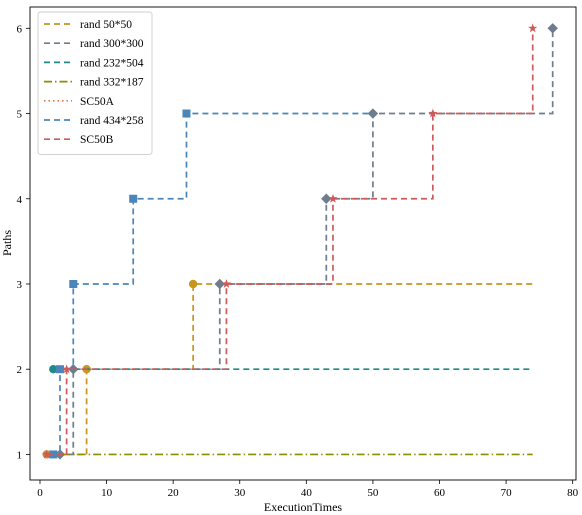 The width and height of the screenshot is (582, 515). What do you see at coordinates (303, 507) in the screenshot?
I see `x-axis-label: ExecutionTimes` at bounding box center [303, 507].